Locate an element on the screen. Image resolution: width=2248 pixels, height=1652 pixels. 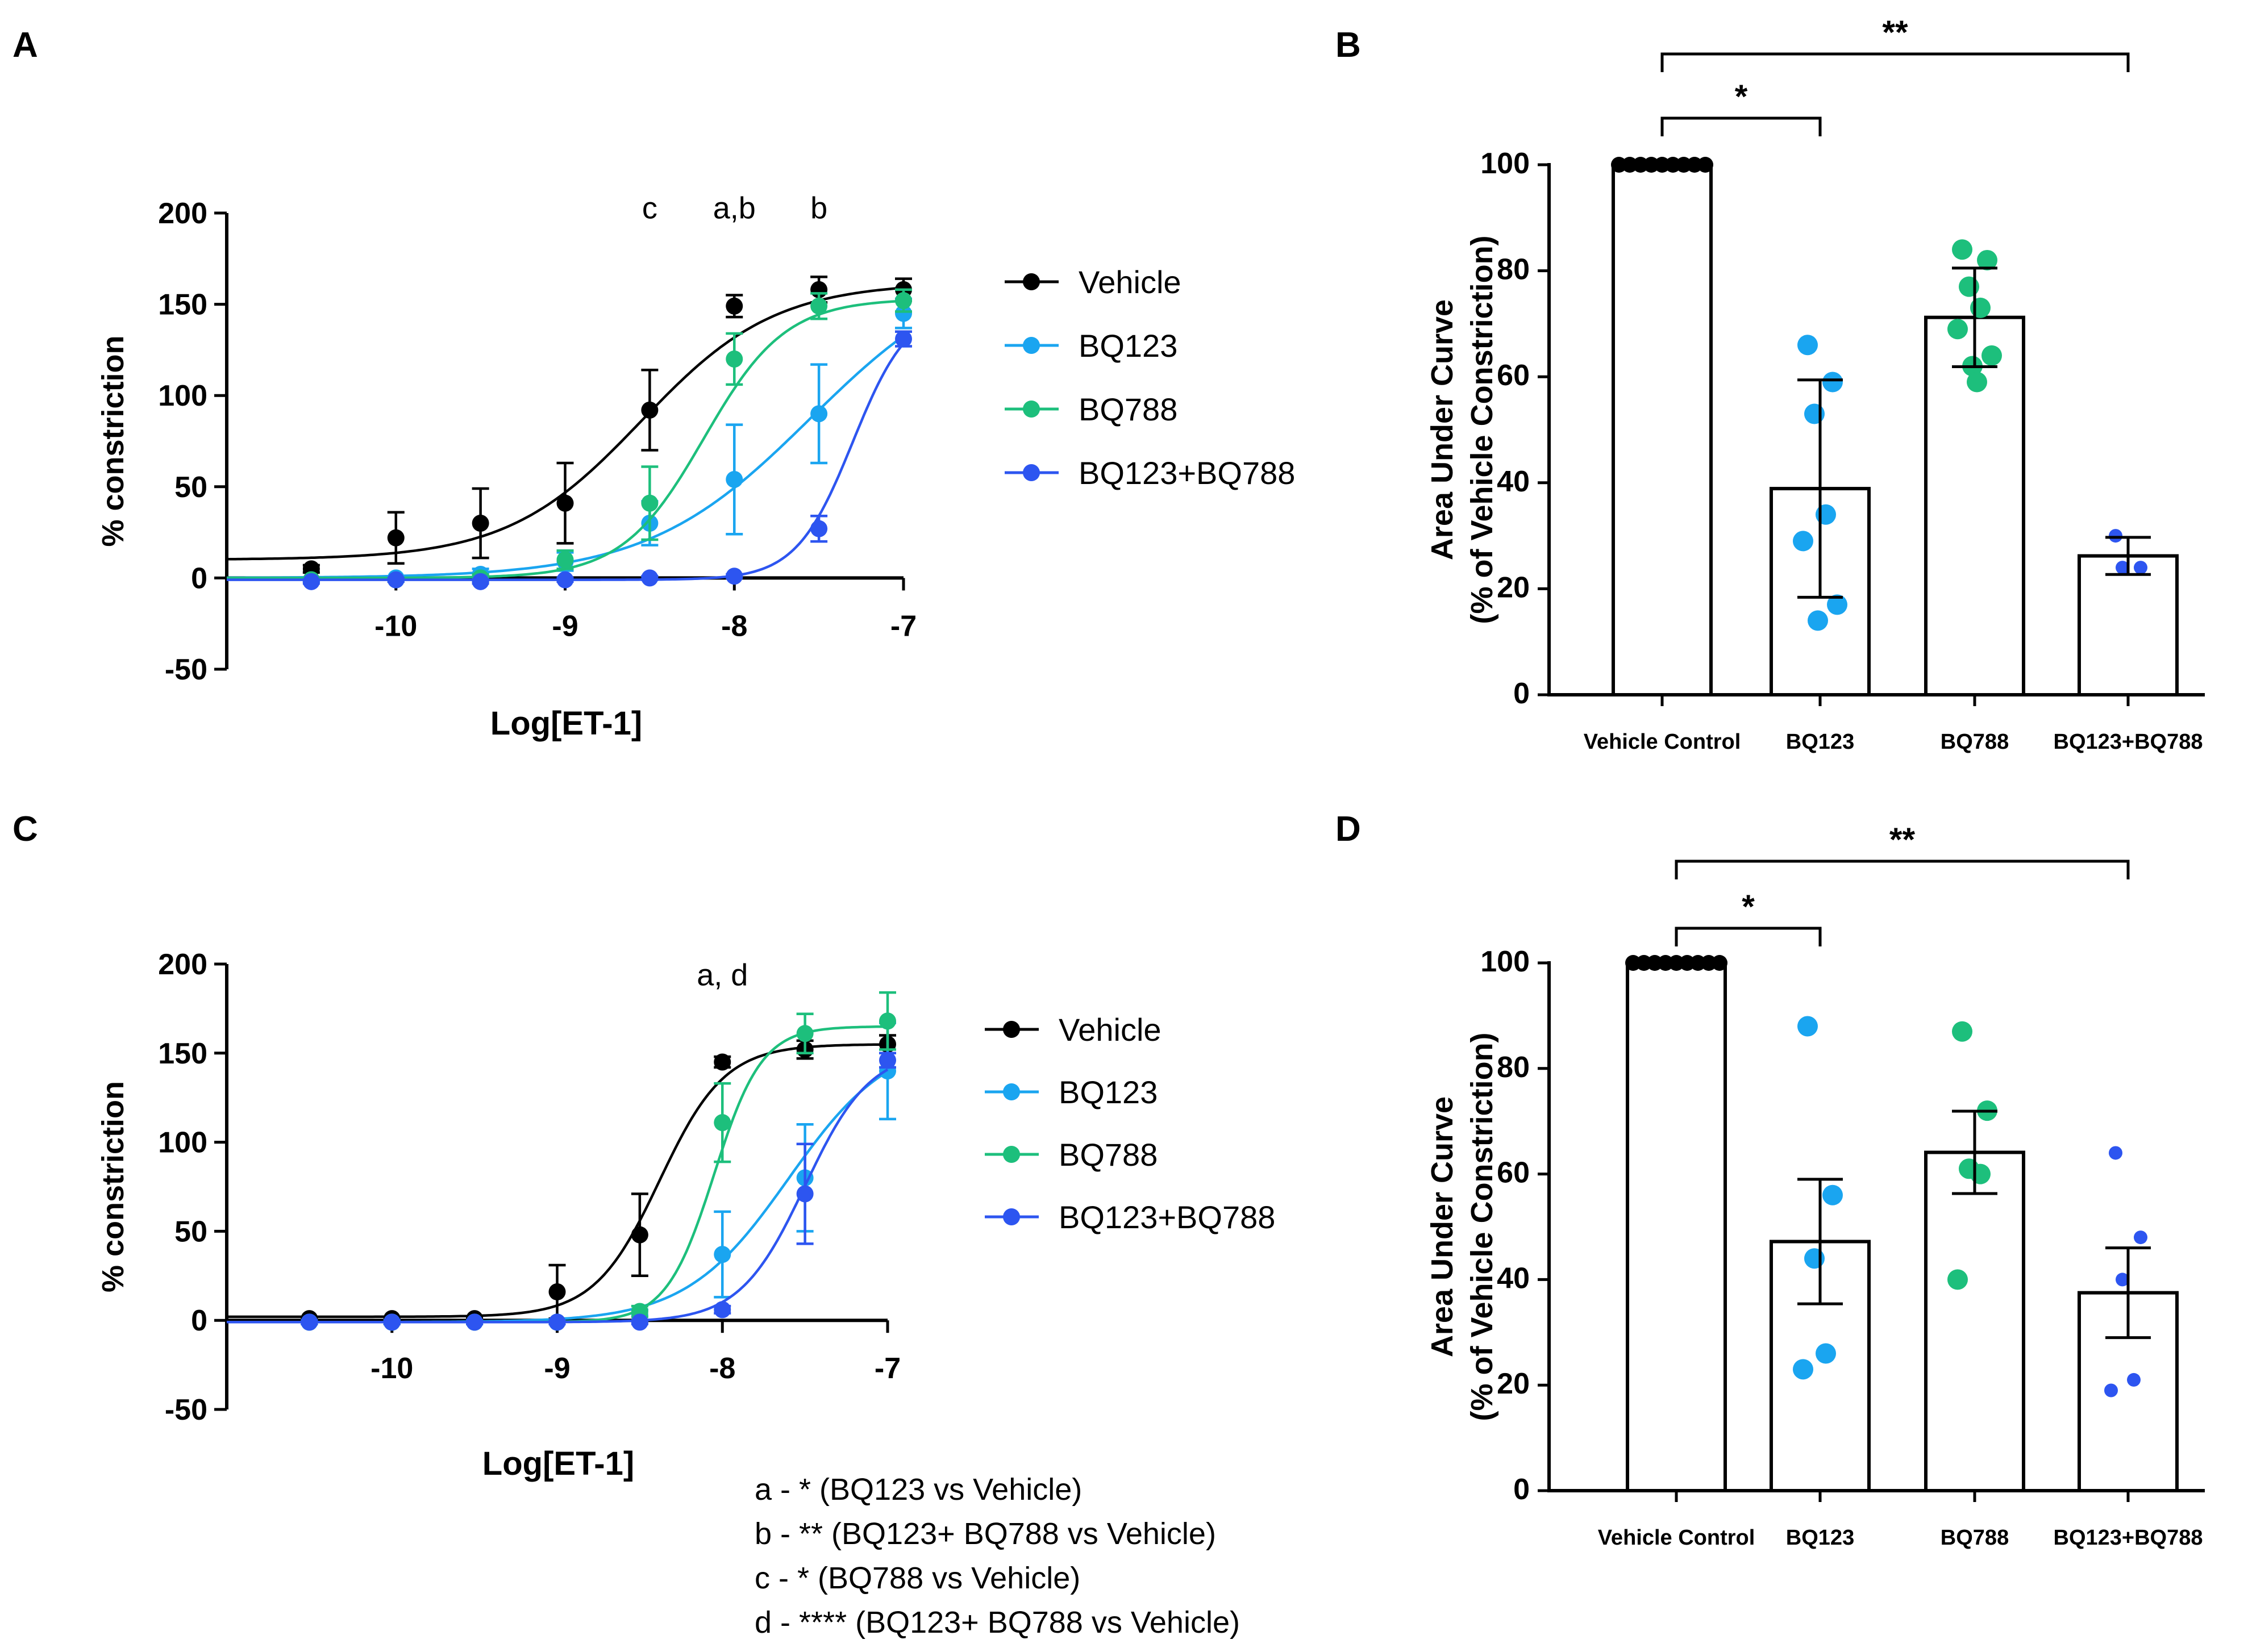
y-tick-label: 150 is located at coordinates (182, 1053).